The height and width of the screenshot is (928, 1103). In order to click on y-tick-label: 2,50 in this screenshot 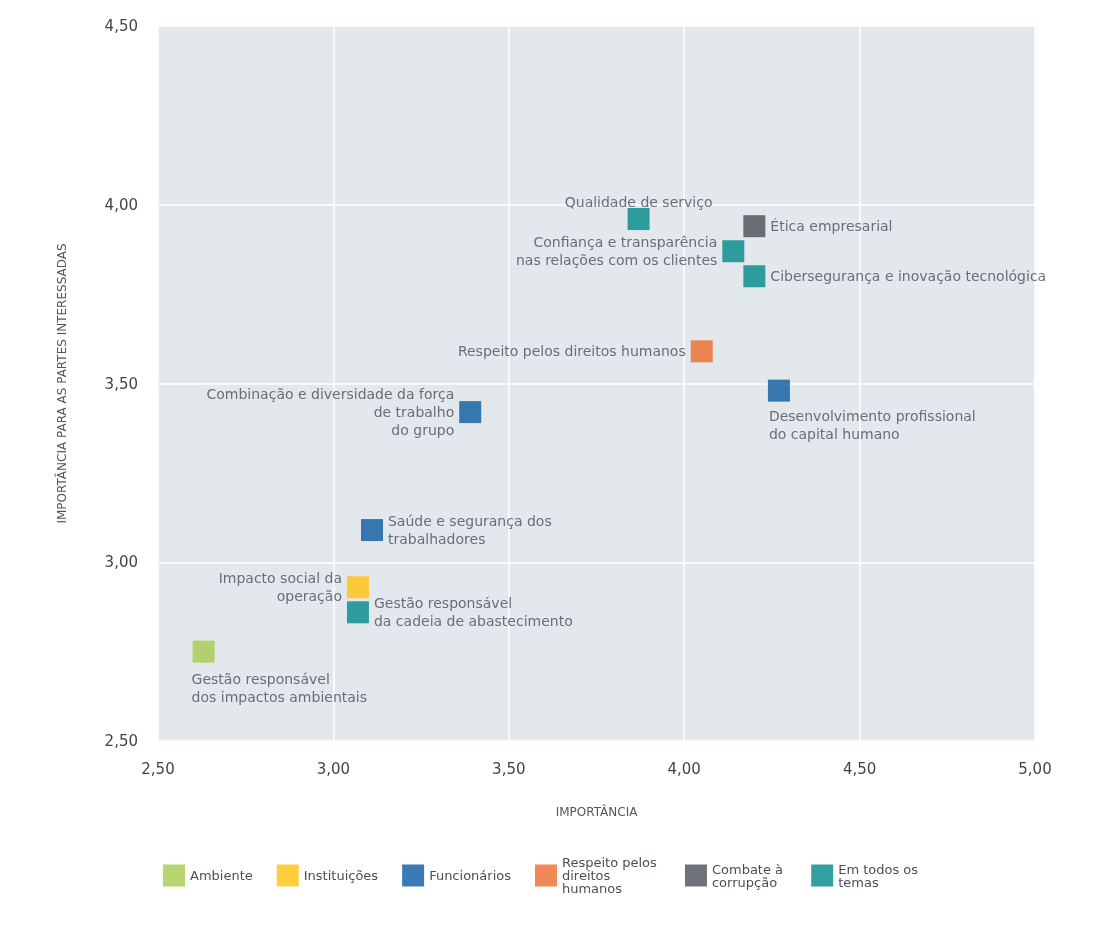, I will do `click(121, 741)`.